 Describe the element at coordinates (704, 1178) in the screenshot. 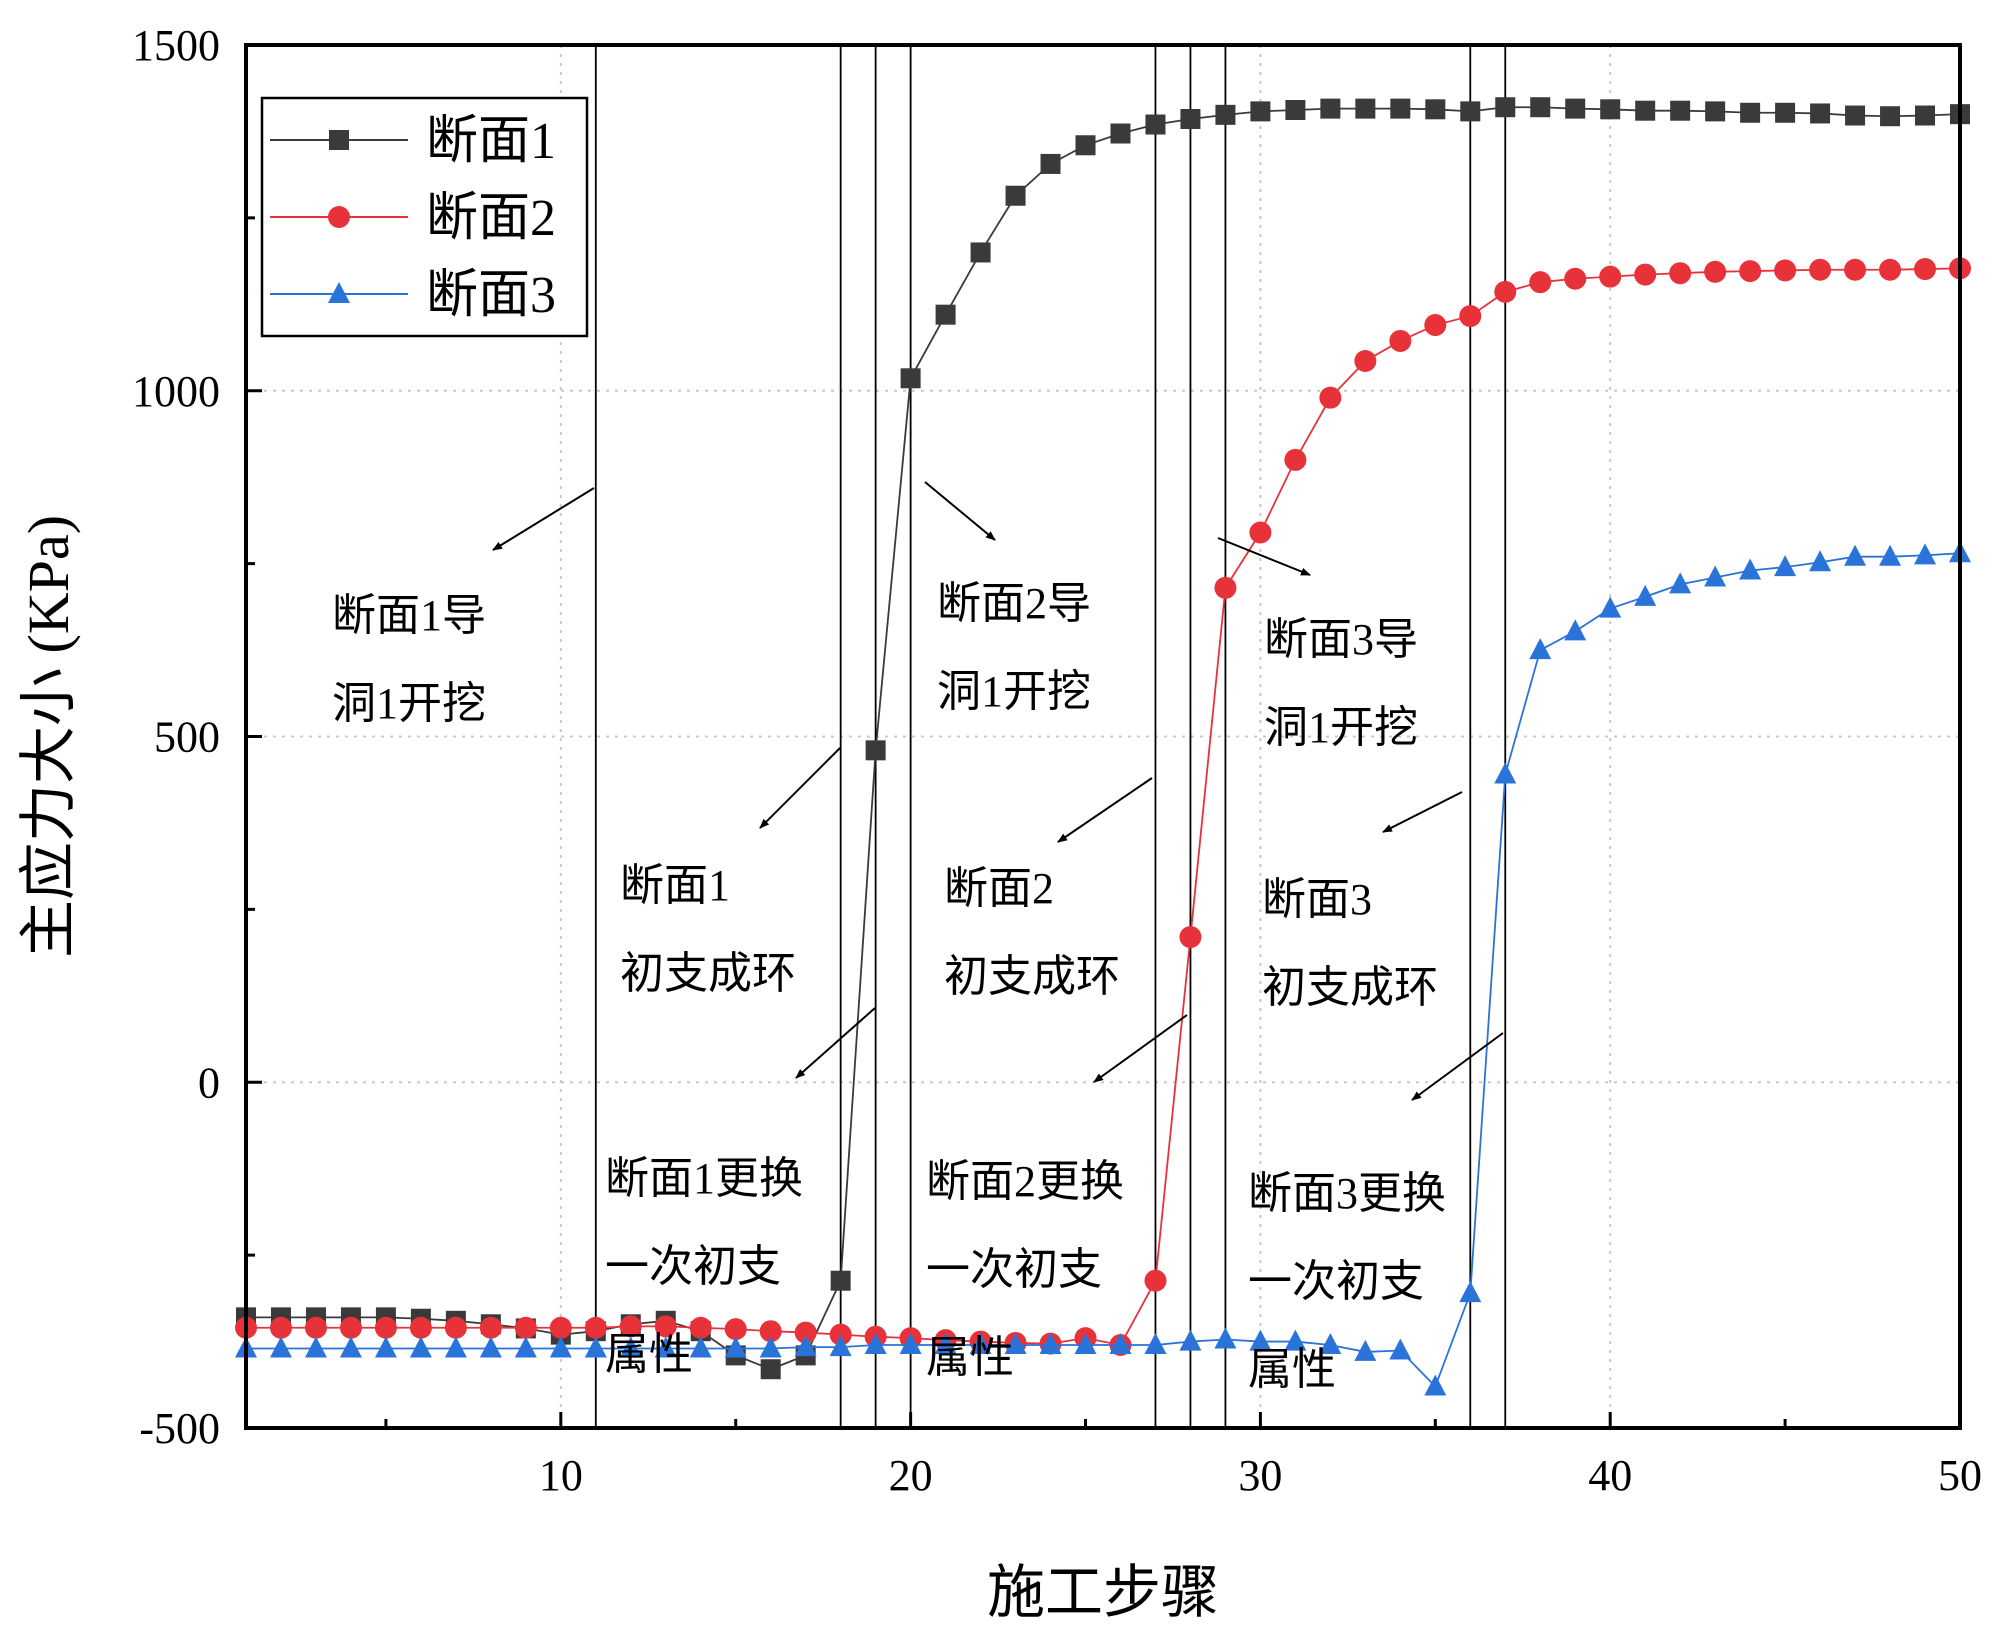

I see `annotation-text: 断面1更换` at that location.